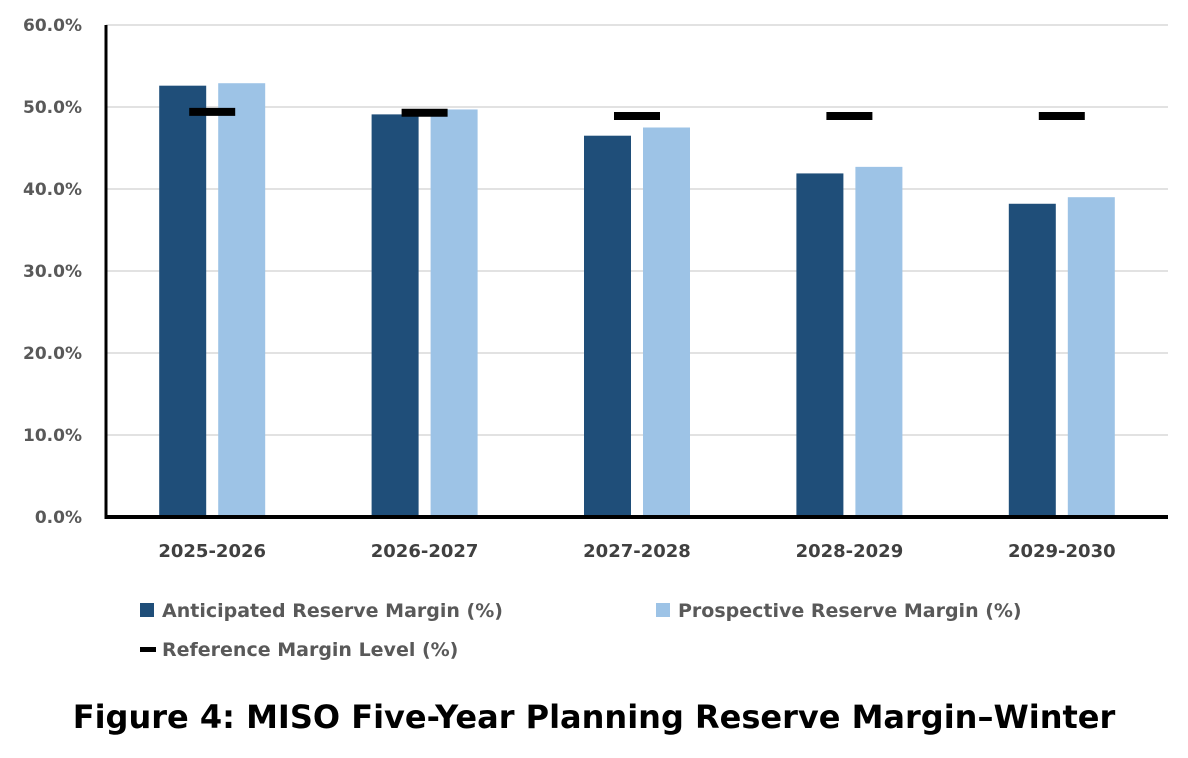  Describe the element at coordinates (820, 345) in the screenshot. I see `bar-anticipated-2028-2029` at that location.